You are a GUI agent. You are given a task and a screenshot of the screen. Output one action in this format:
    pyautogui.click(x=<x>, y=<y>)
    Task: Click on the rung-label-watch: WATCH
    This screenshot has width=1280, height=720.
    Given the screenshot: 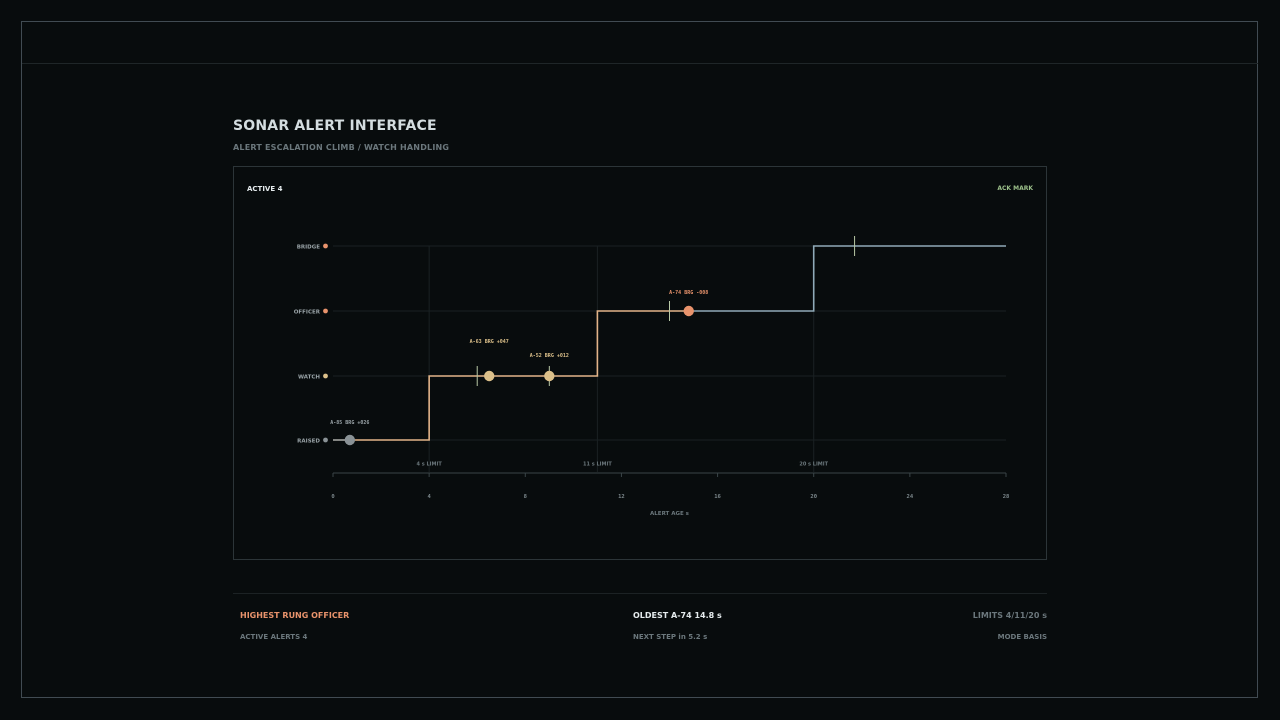 What is the action you would take?
    pyautogui.click(x=309, y=378)
    